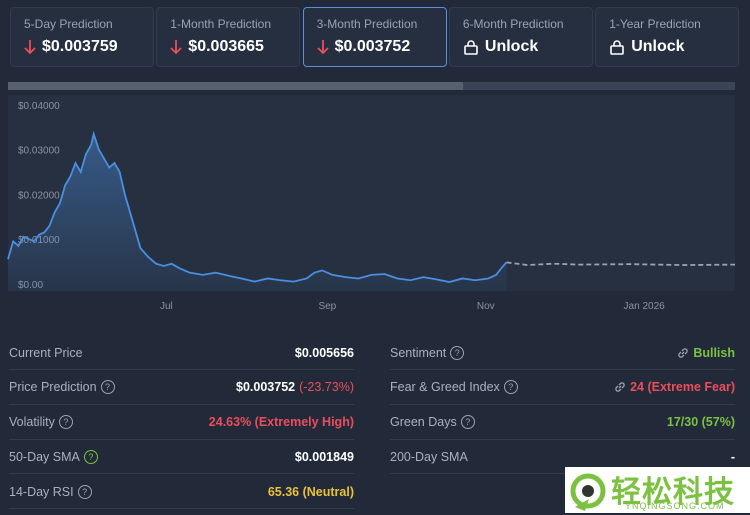  I want to click on stat-row: Fear & Greed Index? 24 (Extreme Fear), so click(562, 388).